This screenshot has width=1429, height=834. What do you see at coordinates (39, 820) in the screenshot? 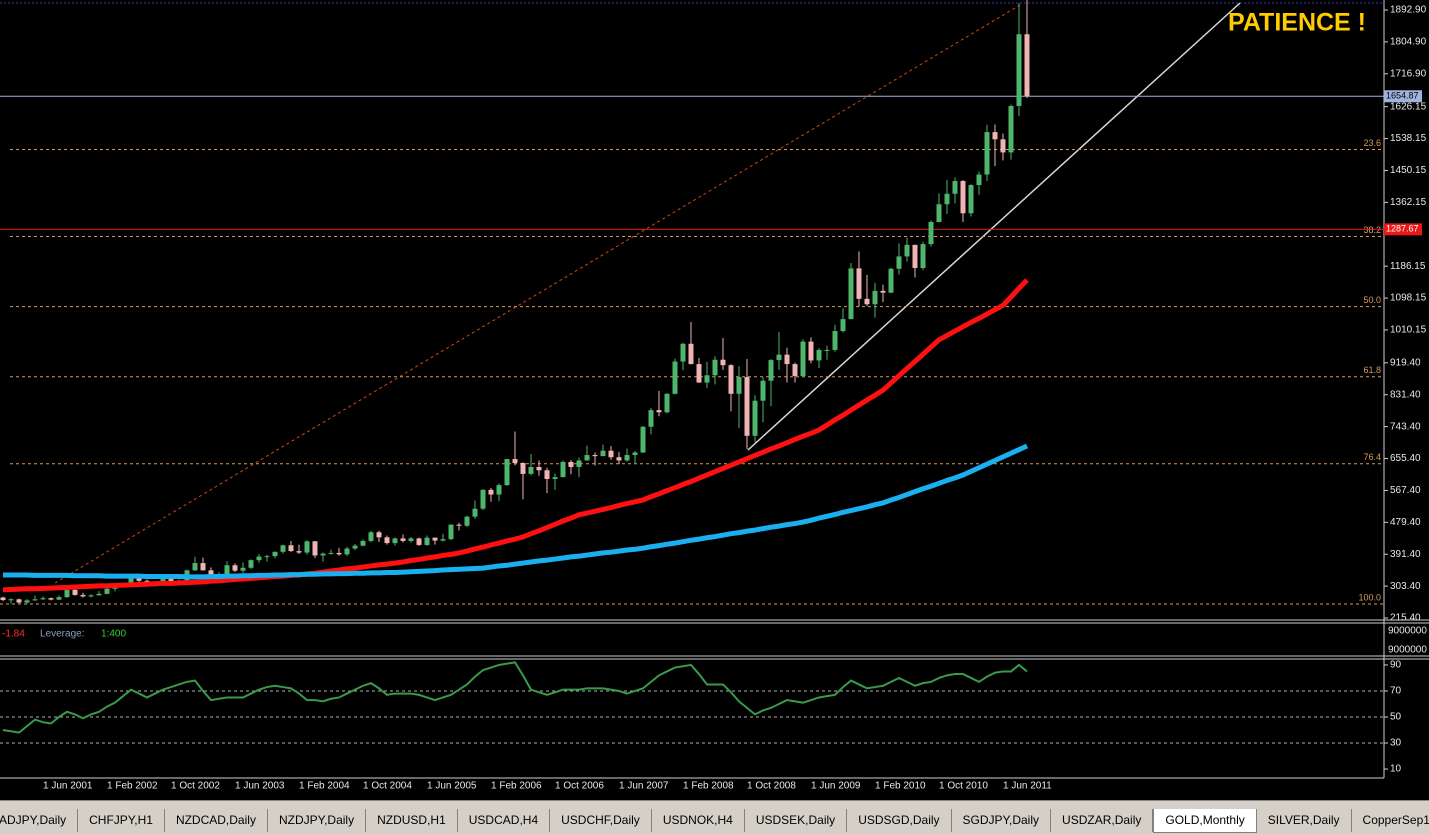
I see `chart-tab: ADJPY,Daily` at bounding box center [39, 820].